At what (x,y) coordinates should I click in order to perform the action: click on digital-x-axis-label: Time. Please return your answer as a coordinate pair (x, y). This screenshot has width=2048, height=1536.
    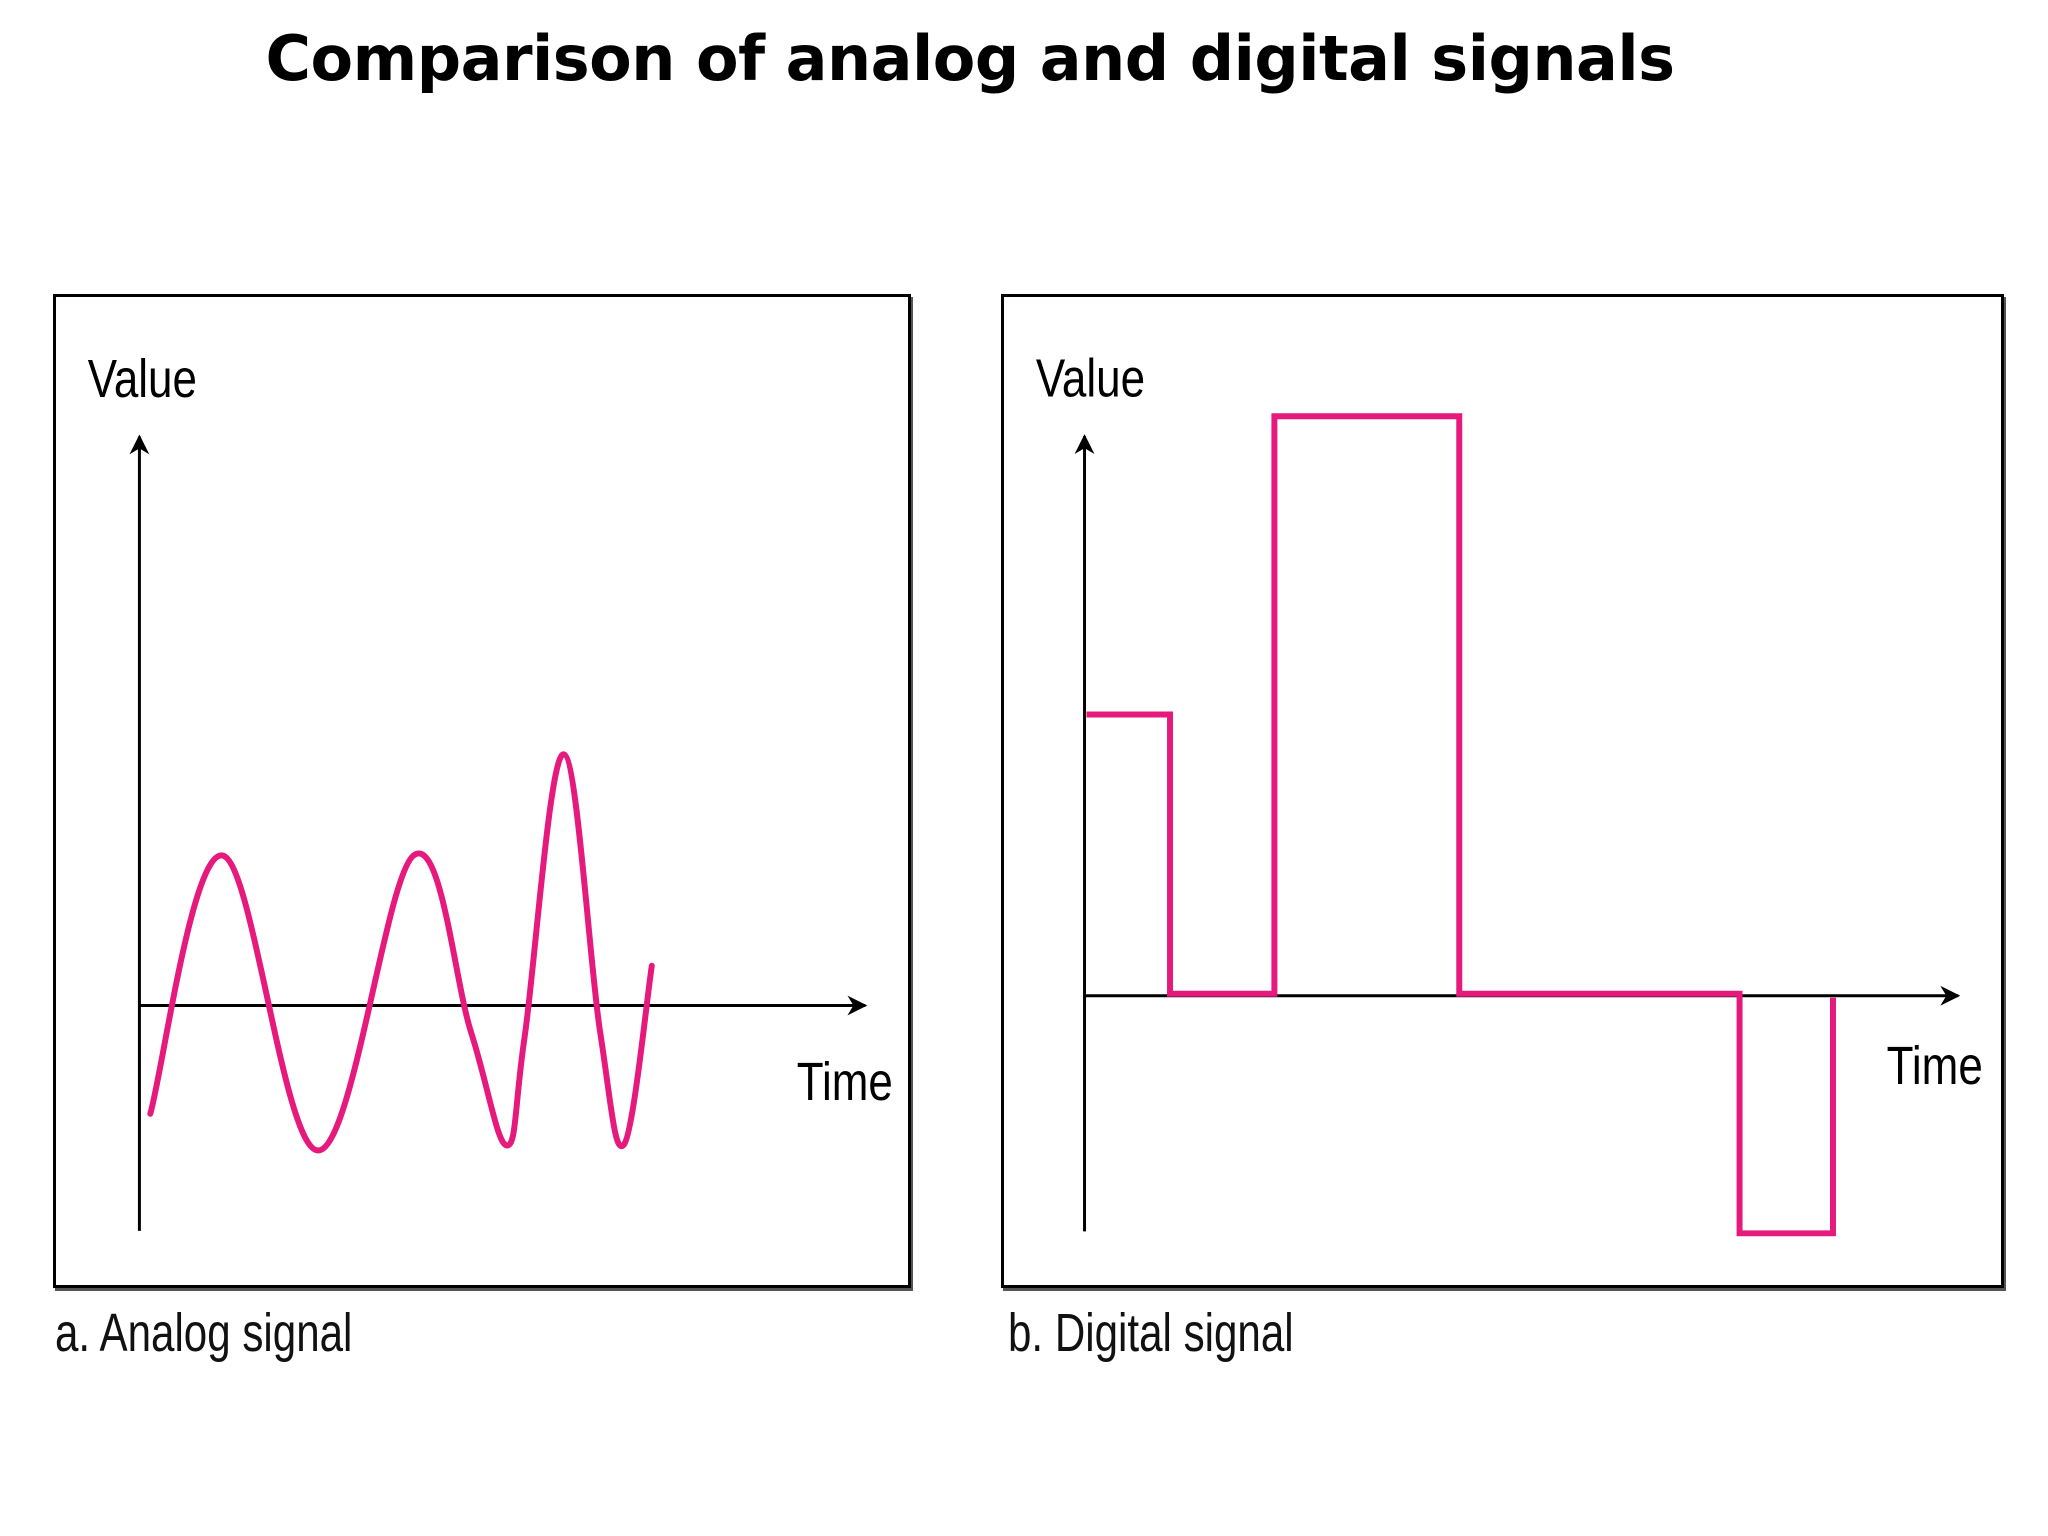
    Looking at the image, I should click on (1935, 1066).